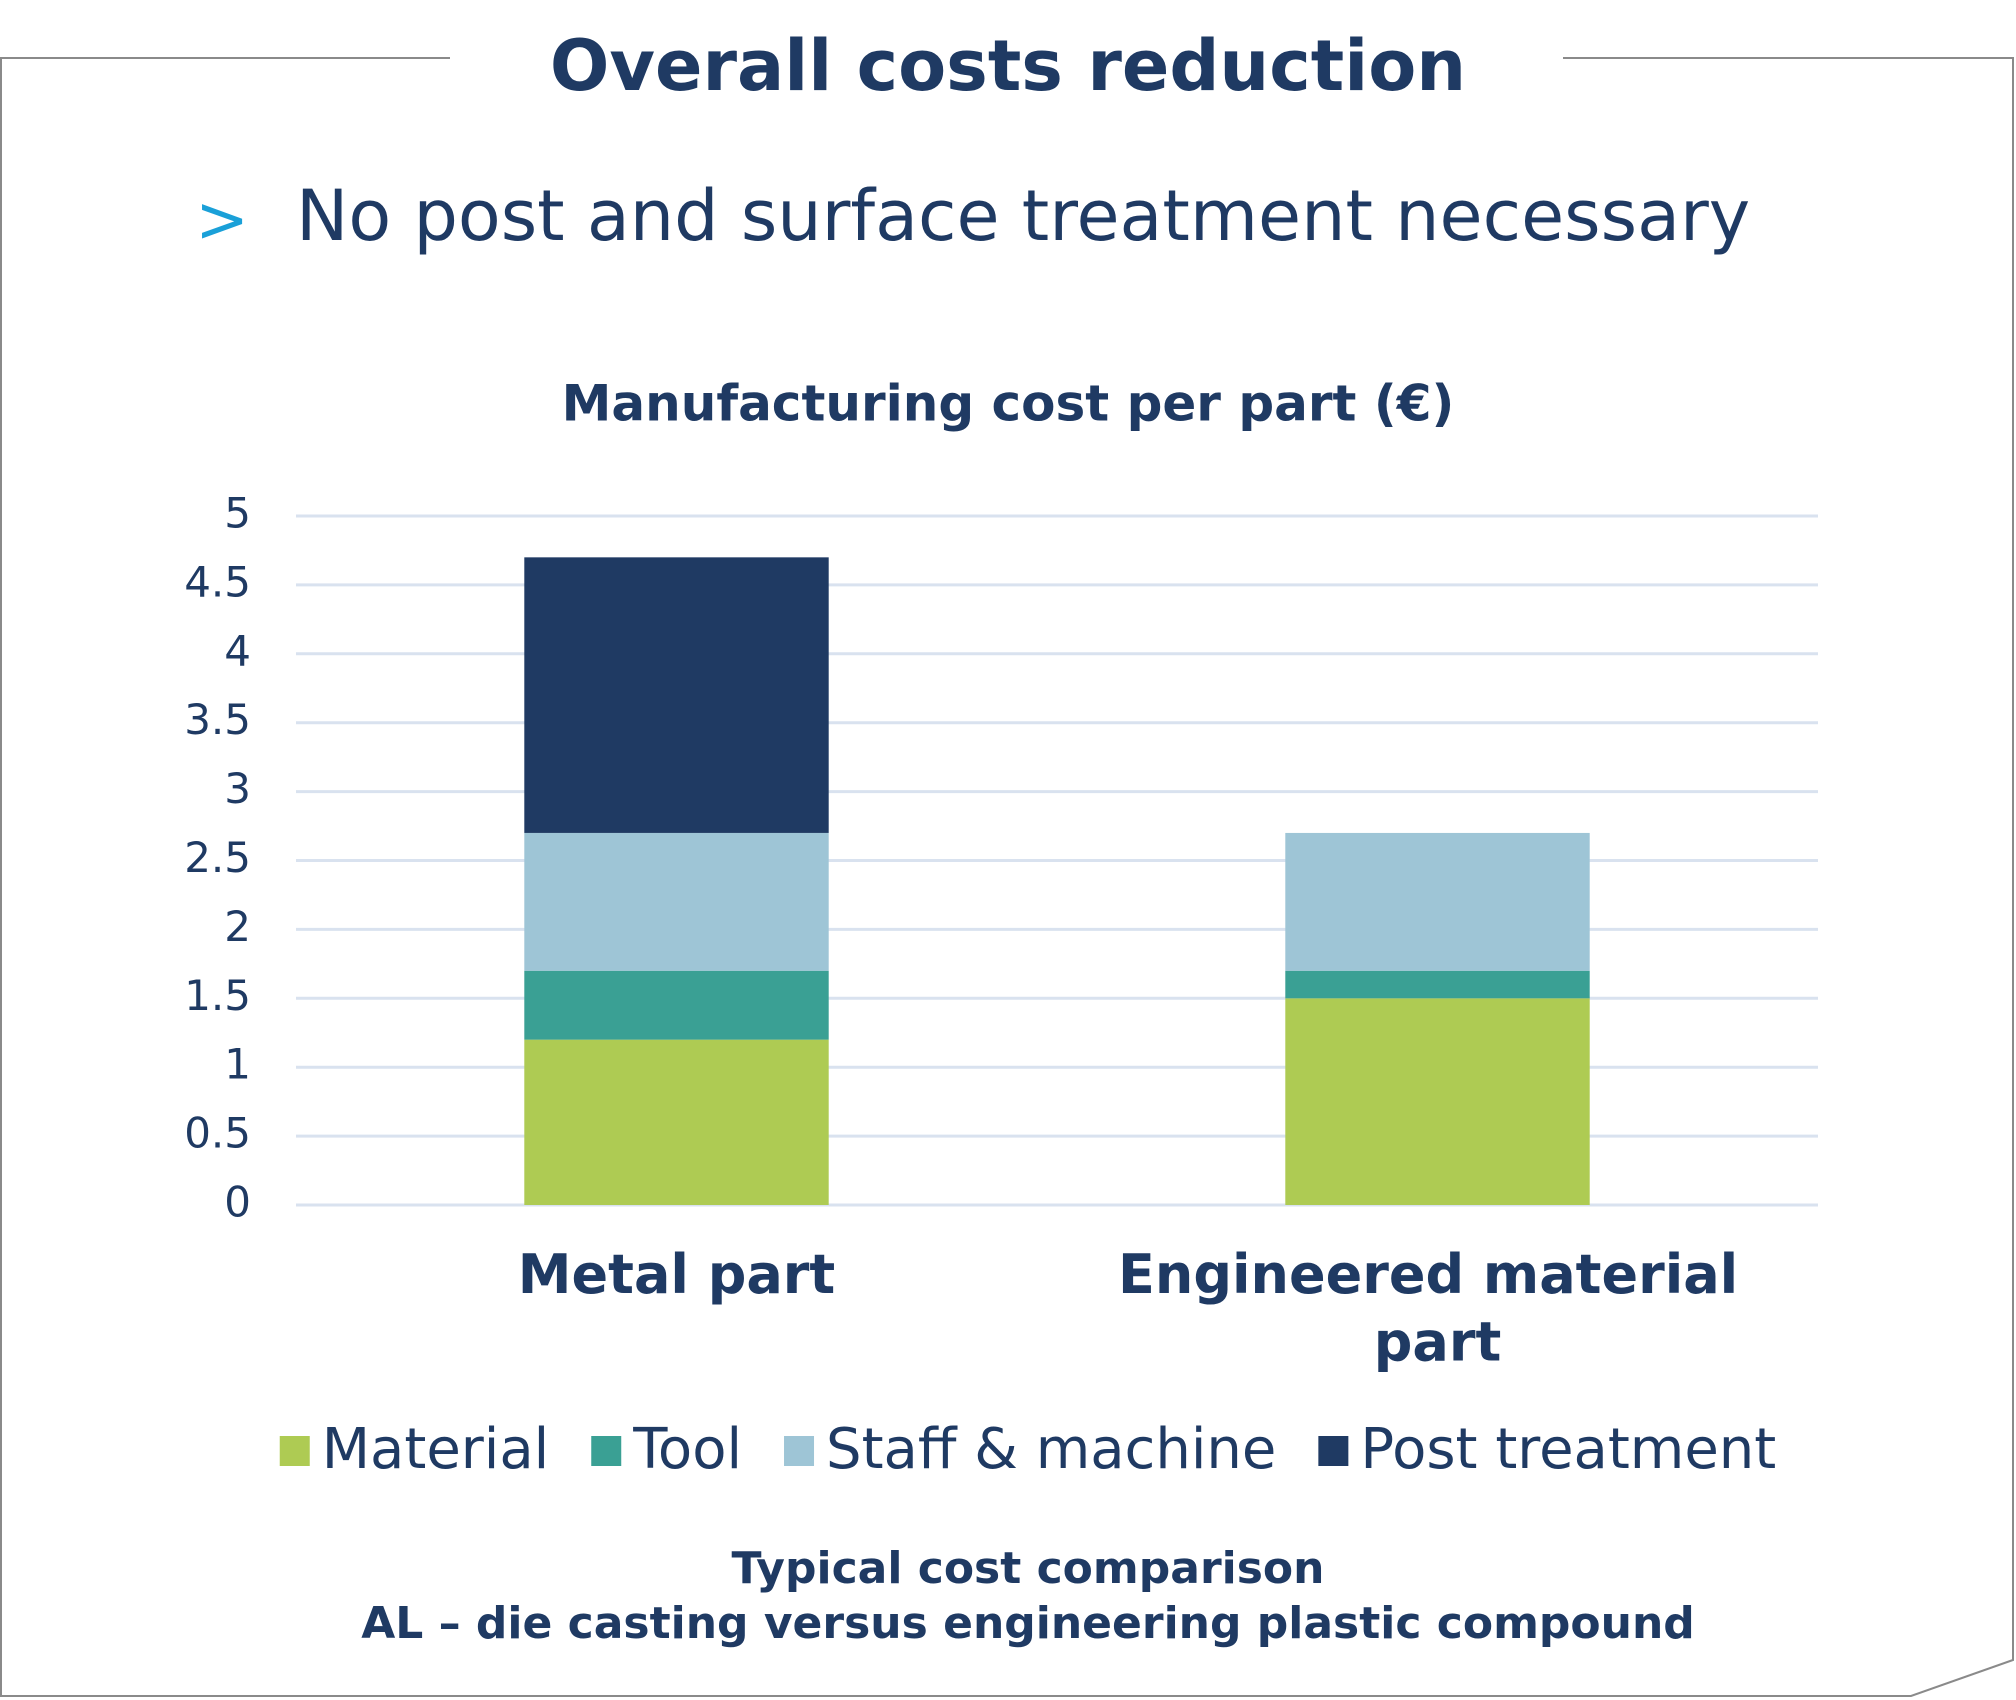  I want to click on legend-label: Material, so click(436, 1449).